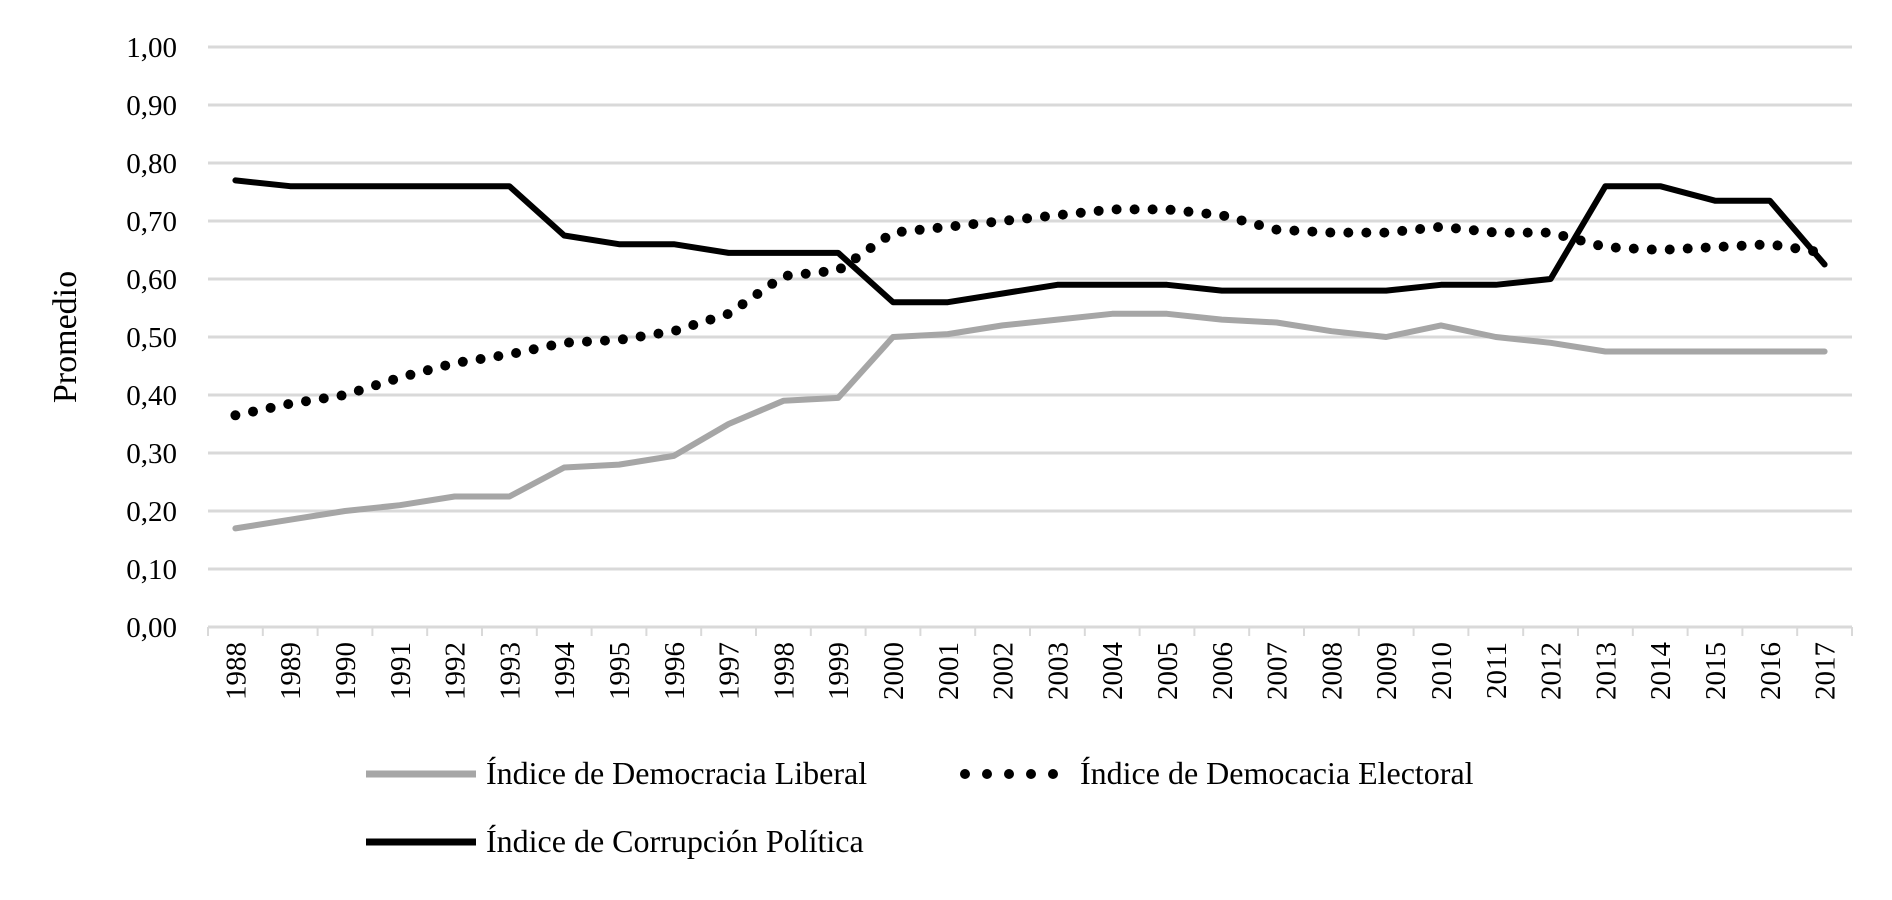  I want to click on y-tick-label: 0,30, so click(151, 454).